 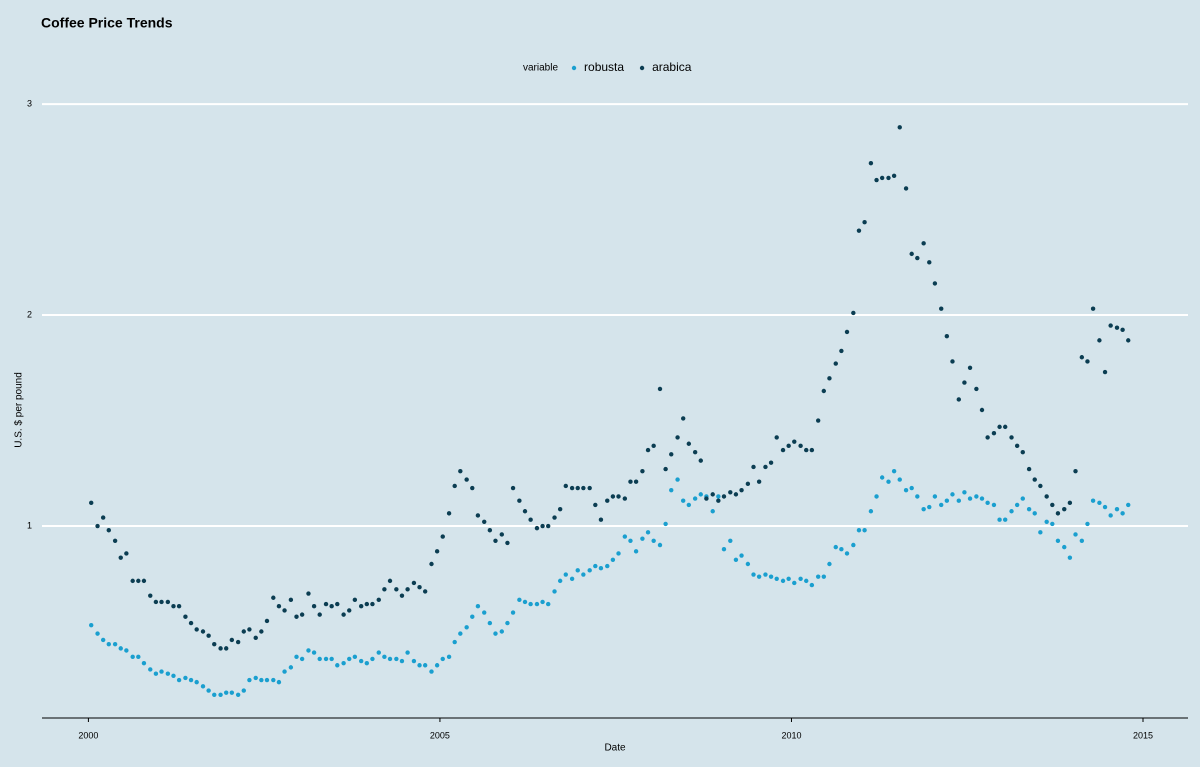 I want to click on y-tick-label: 2, so click(x=29, y=314).